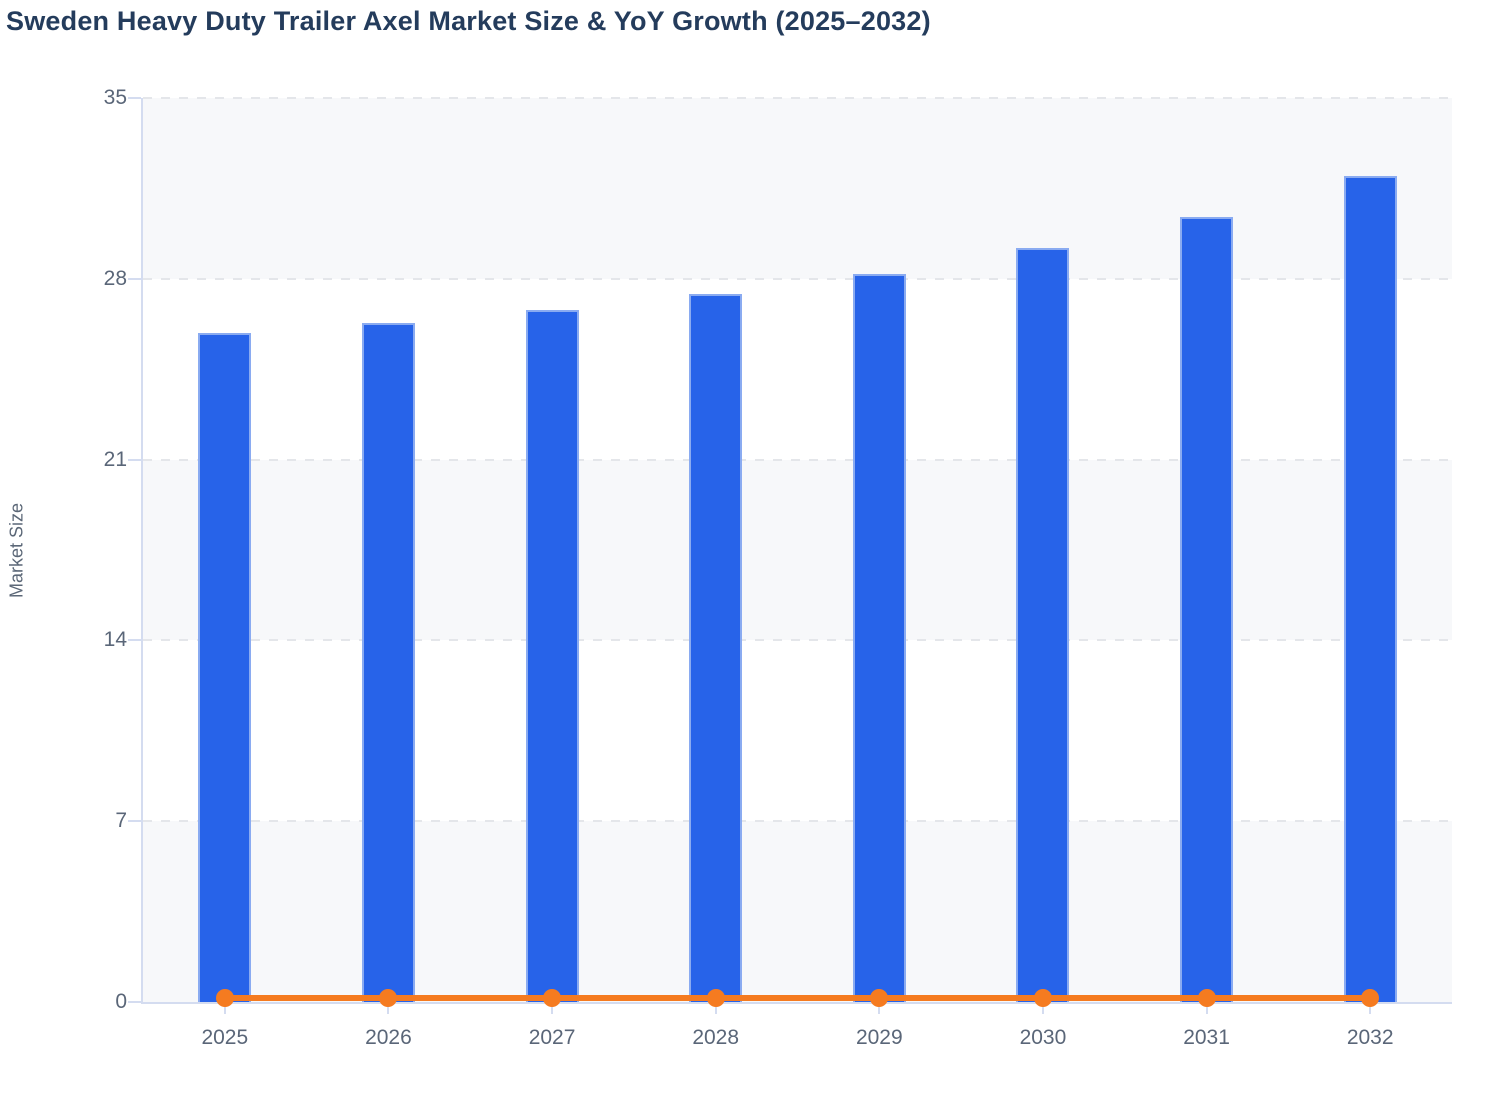 The width and height of the screenshot is (1508, 1120). What do you see at coordinates (1370, 998) in the screenshot?
I see `yoy-marker-2032` at bounding box center [1370, 998].